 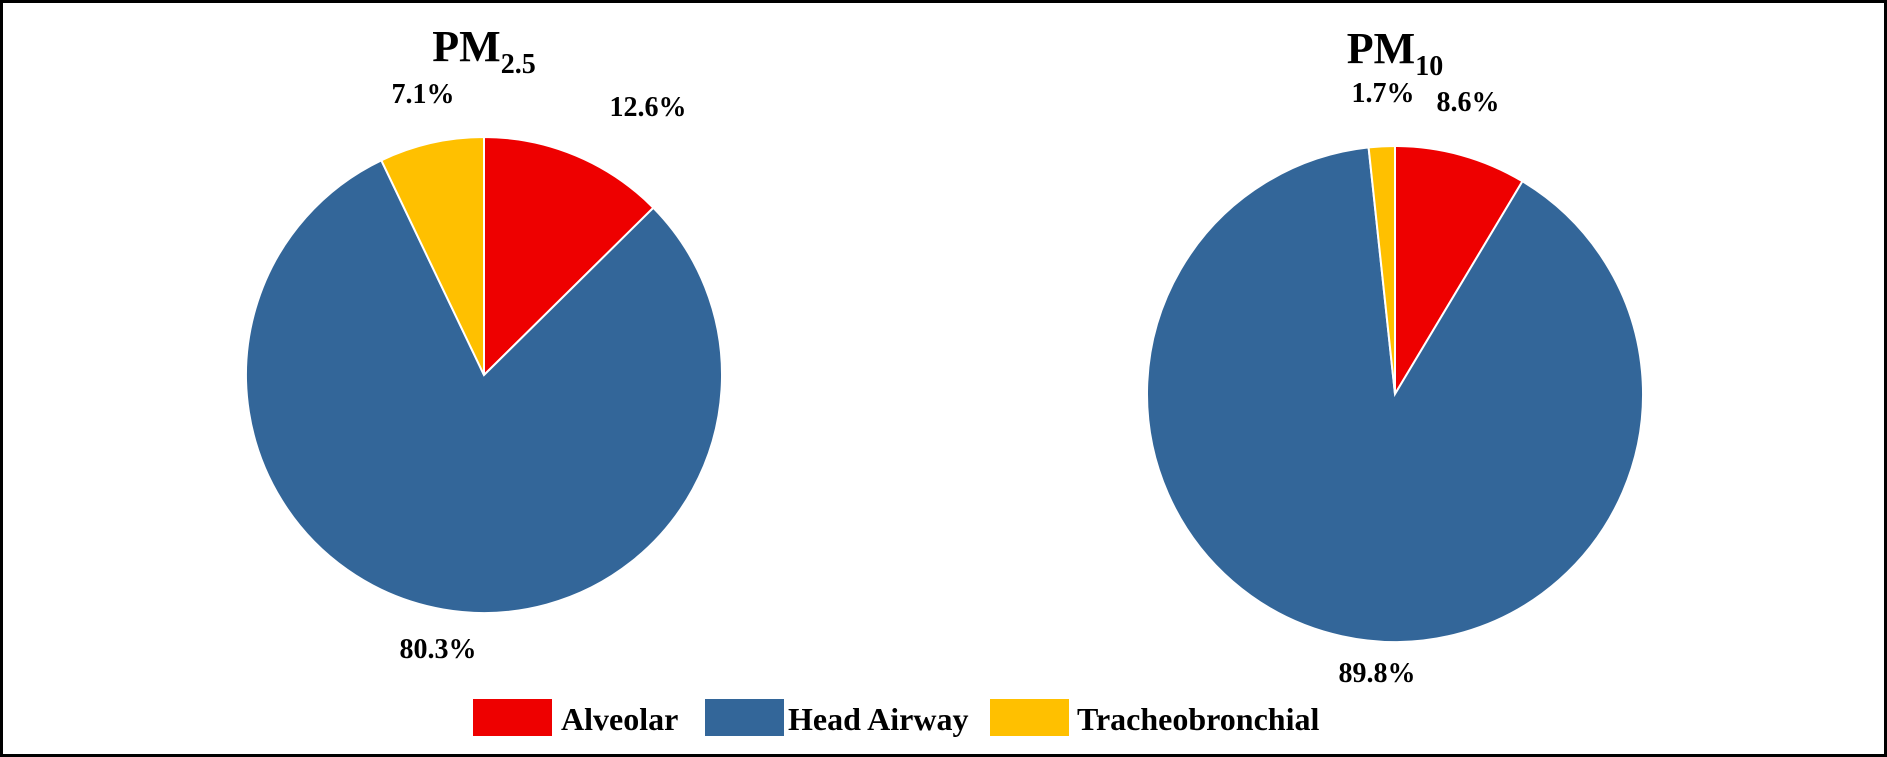 I want to click on chart-title-subscript: 10, so click(x=1429, y=66).